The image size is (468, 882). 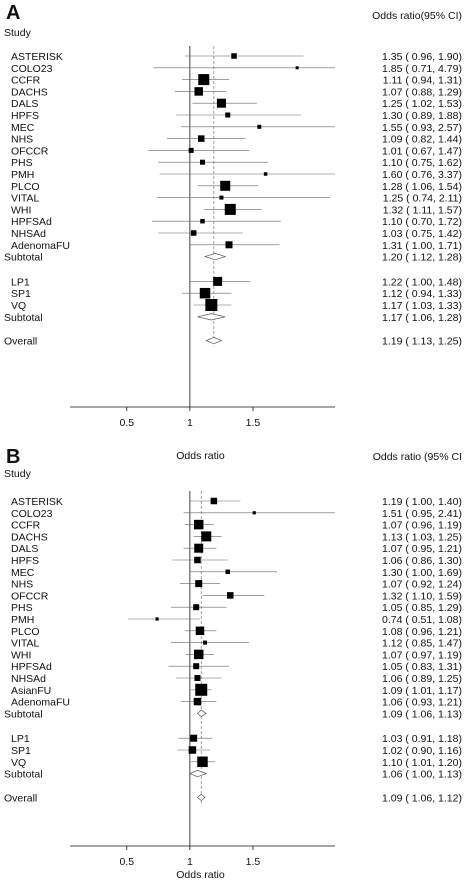 I want to click on ci-value: 1.28 ( 1.06, 1.54), so click(x=422, y=187).